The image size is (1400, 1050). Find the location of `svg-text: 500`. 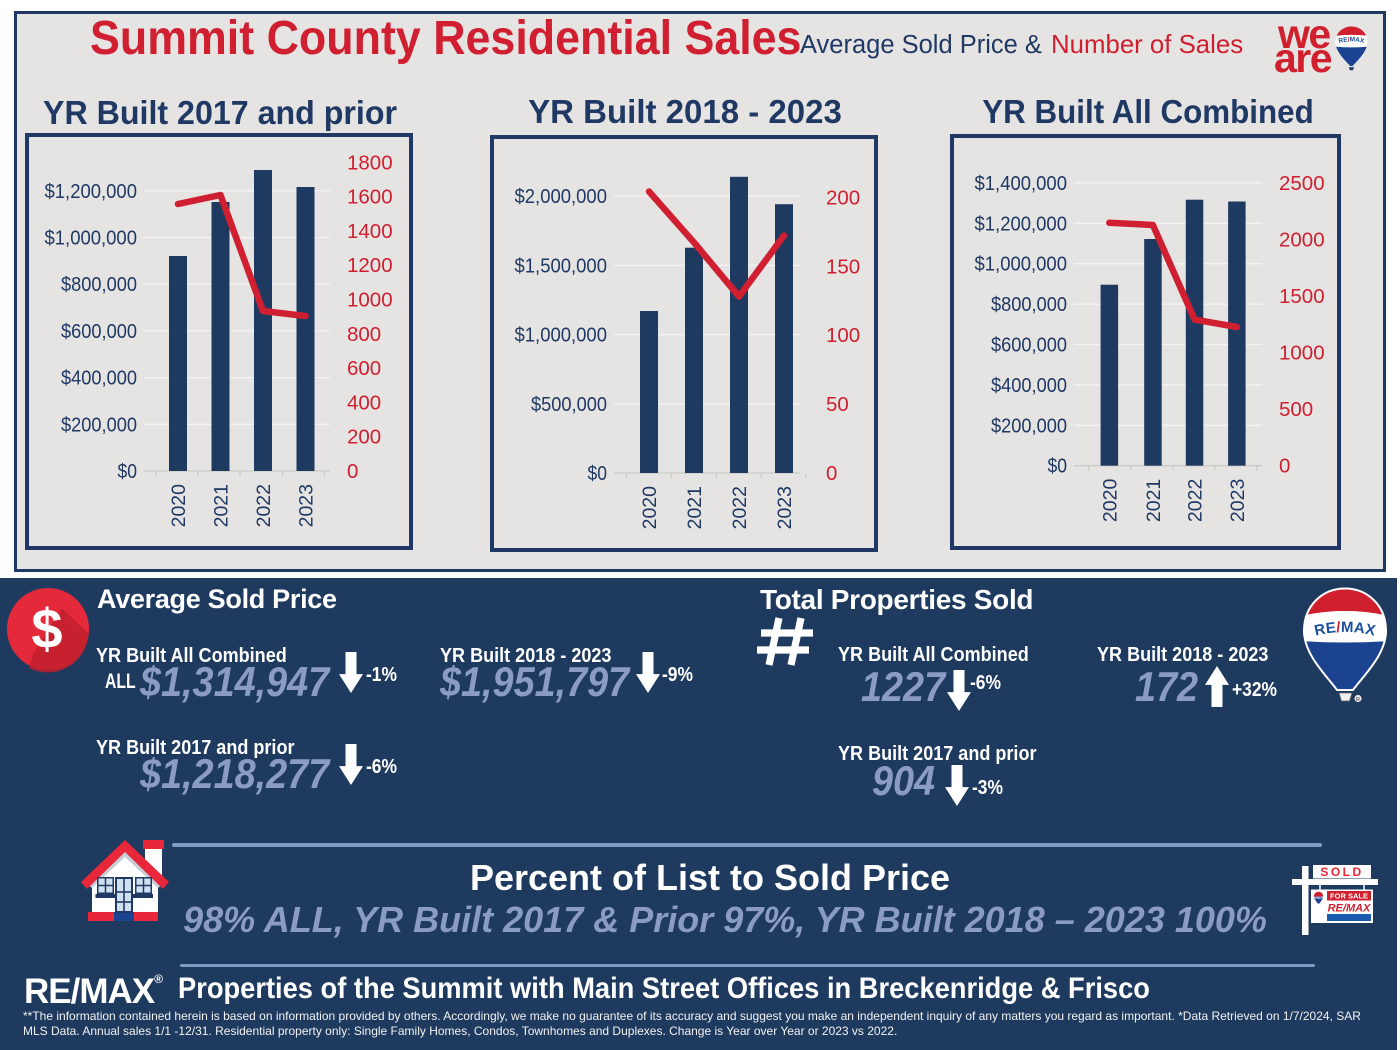

svg-text: 500 is located at coordinates (1296, 409).